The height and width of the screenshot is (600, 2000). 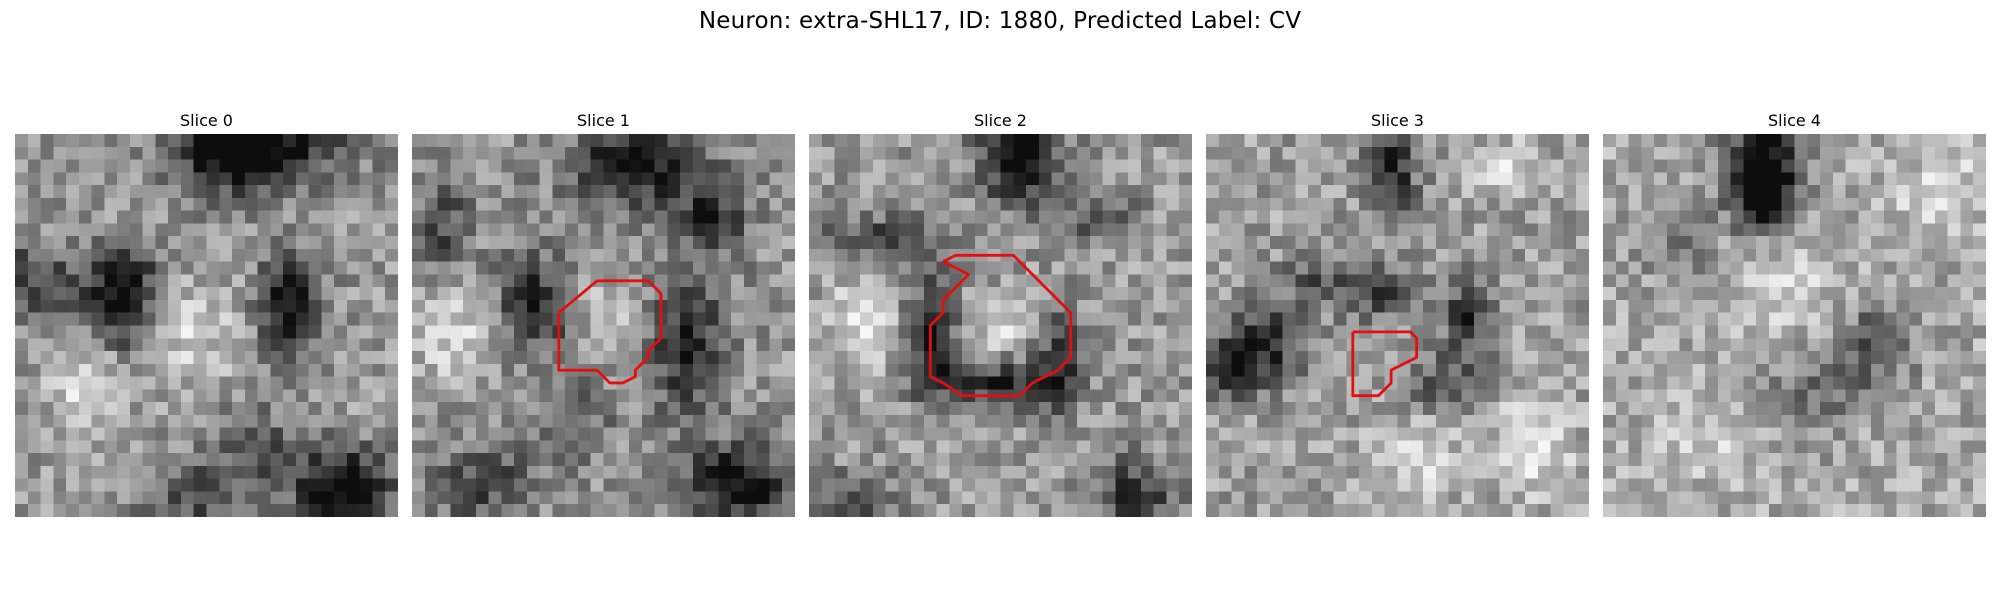 I want to click on slice-title: Slice 3, so click(x=1397, y=121).